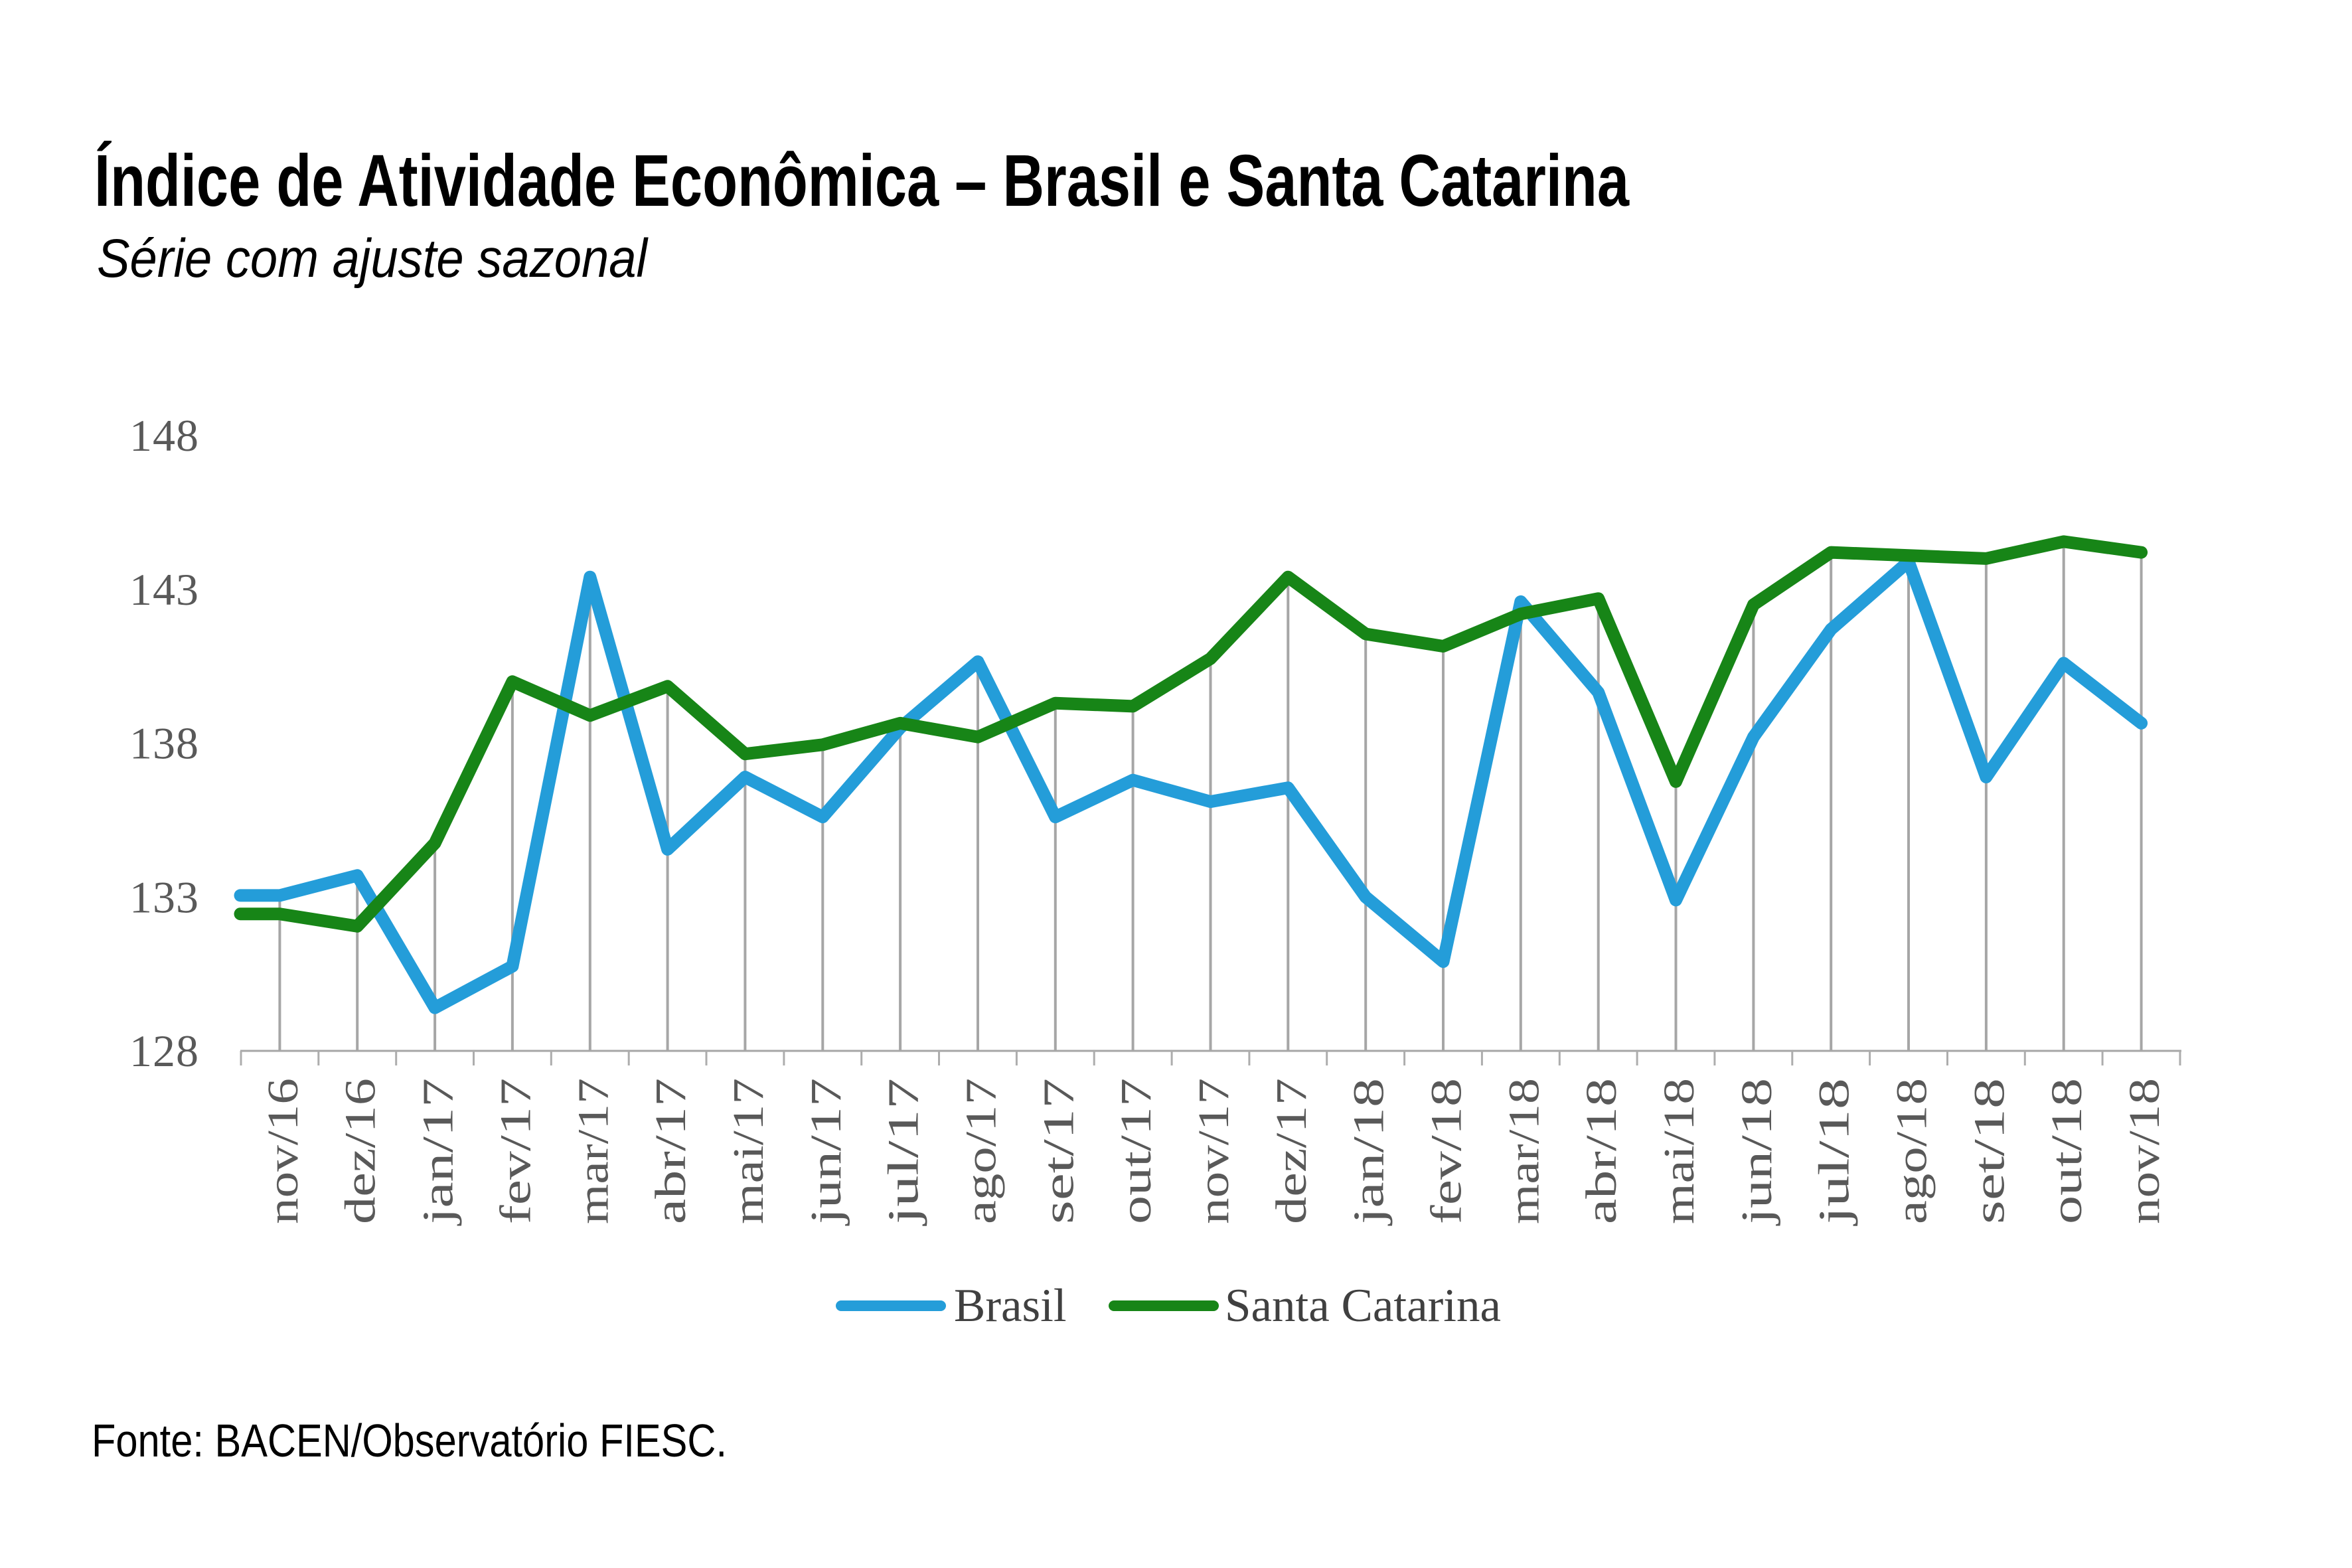 This screenshot has width=2352, height=1568. I want to click on svg-text: nov/16, so click(283, 1151).